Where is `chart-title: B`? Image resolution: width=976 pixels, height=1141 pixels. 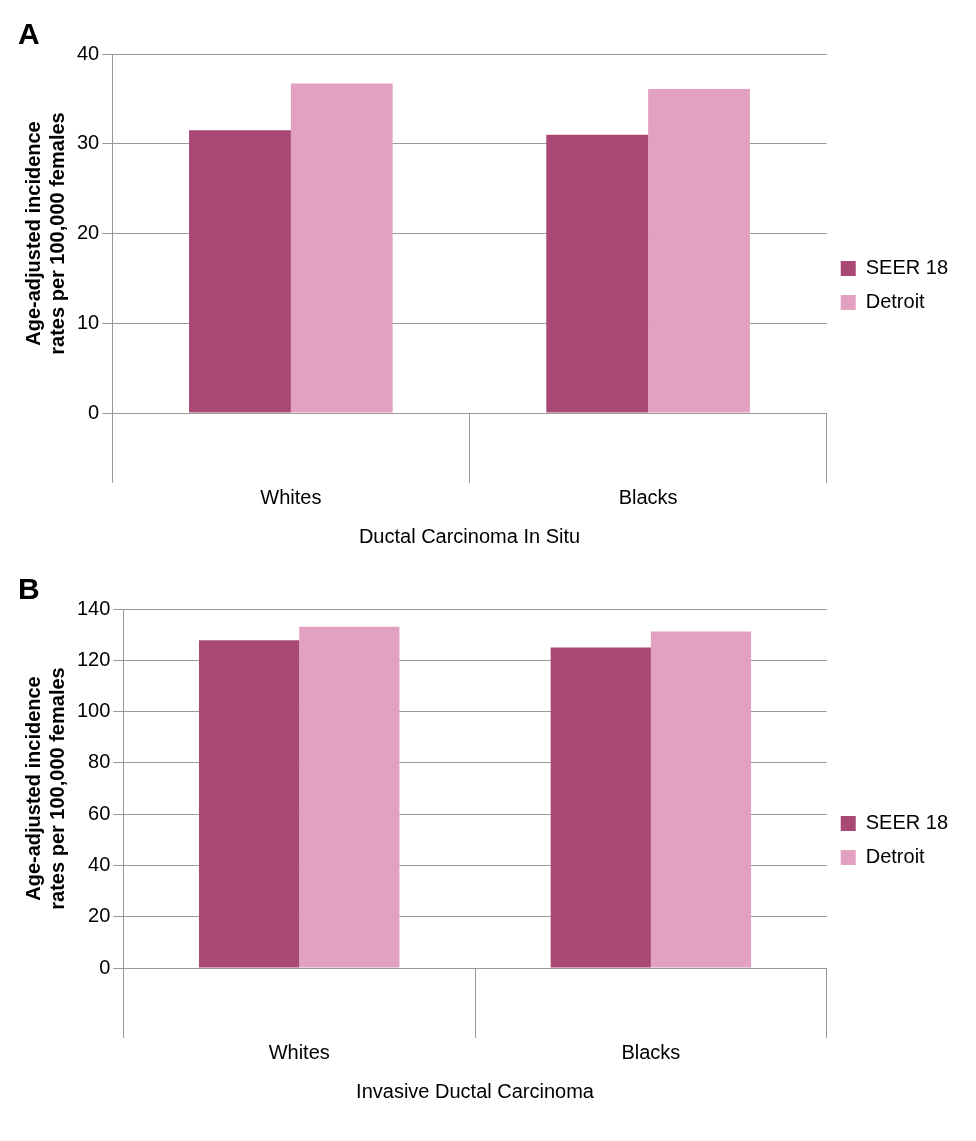 chart-title: B is located at coordinates (29, 589).